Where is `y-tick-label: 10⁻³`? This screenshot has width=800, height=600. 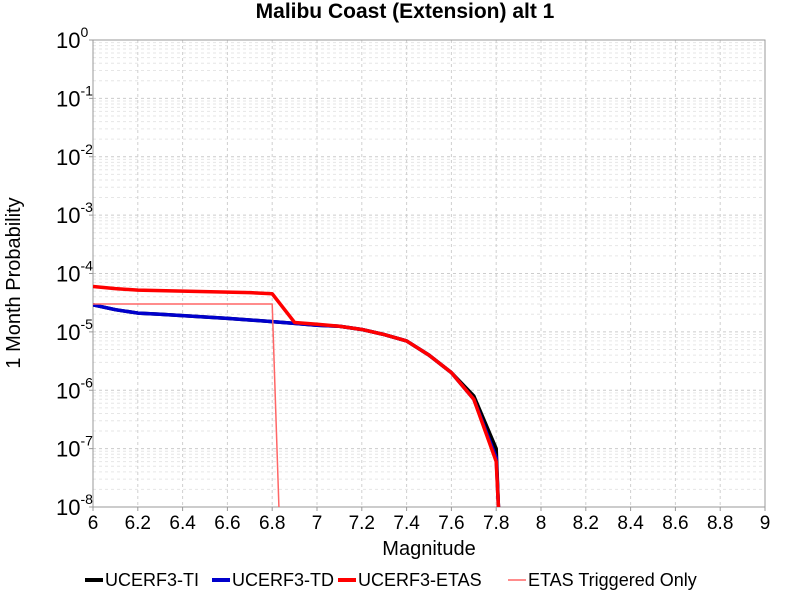
y-tick-label: 10⁻³ is located at coordinates (74, 213).